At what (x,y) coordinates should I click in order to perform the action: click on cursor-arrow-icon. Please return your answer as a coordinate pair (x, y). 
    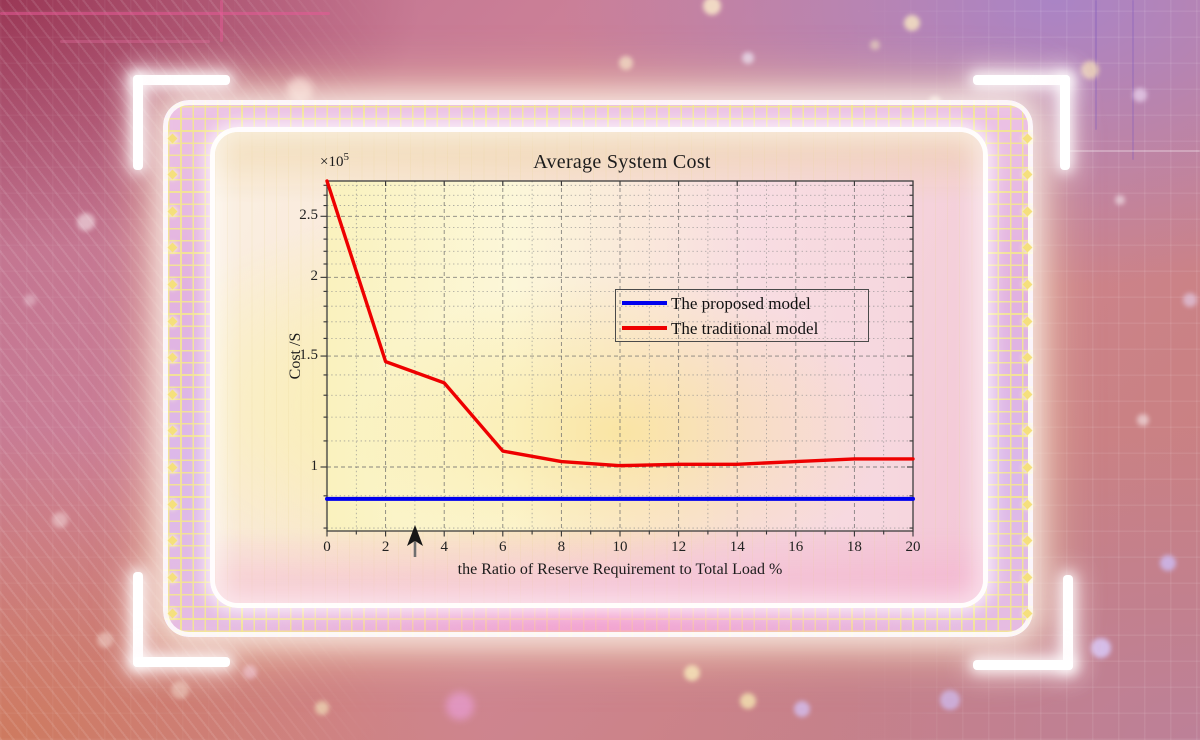
    Looking at the image, I should click on (415, 541).